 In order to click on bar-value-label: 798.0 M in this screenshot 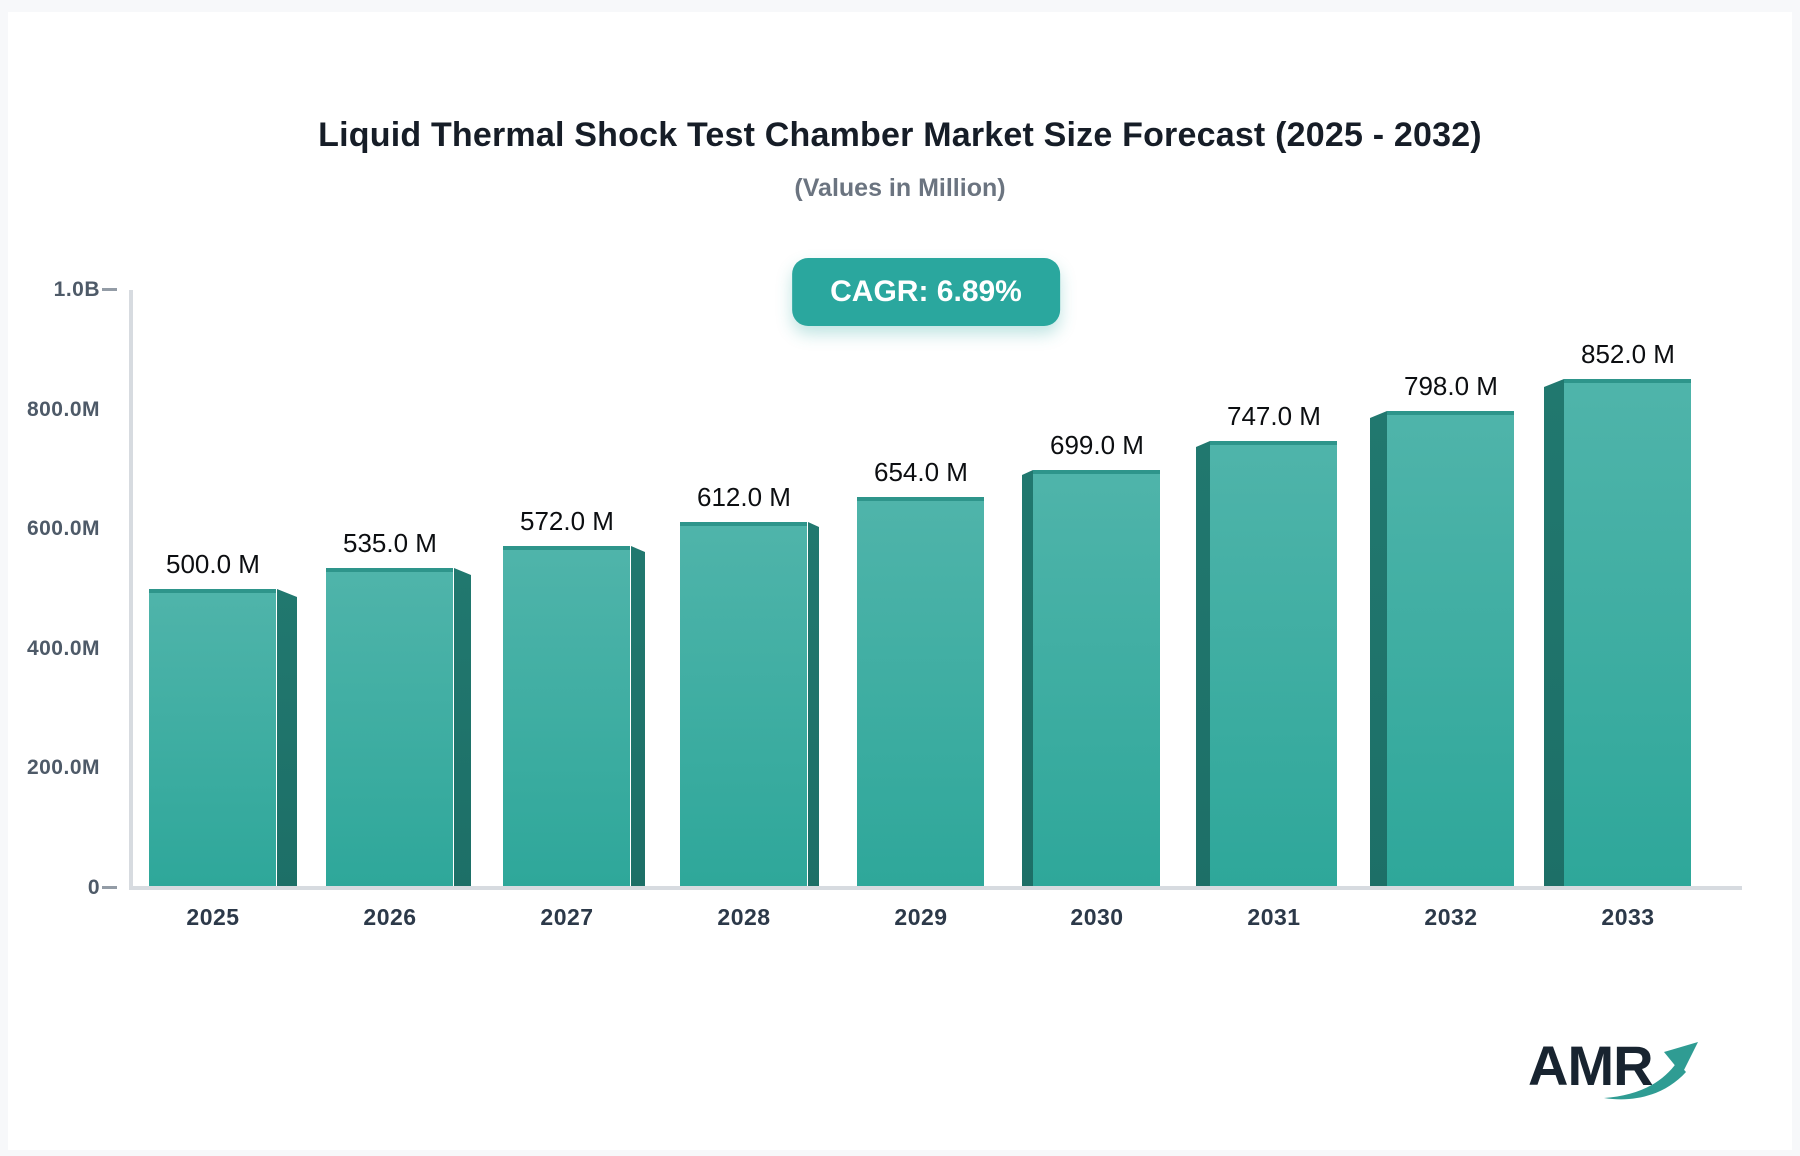, I will do `click(1451, 386)`.